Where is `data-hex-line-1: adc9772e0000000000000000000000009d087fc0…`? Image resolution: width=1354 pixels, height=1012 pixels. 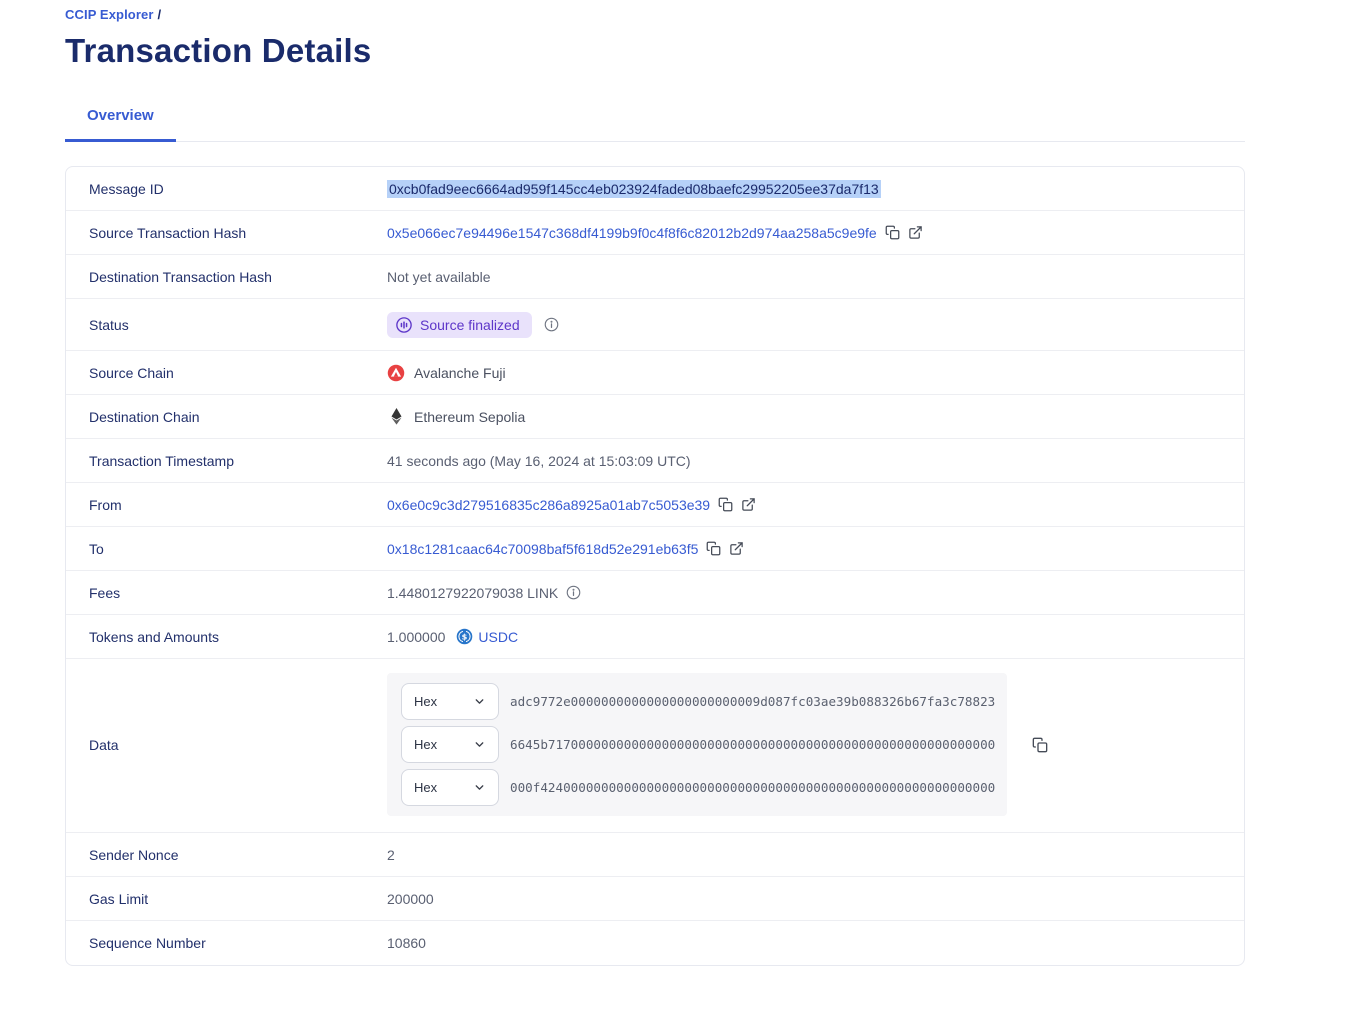 data-hex-line-1: adc9772e0000000000000000000000009d087fc0… is located at coordinates (753, 701).